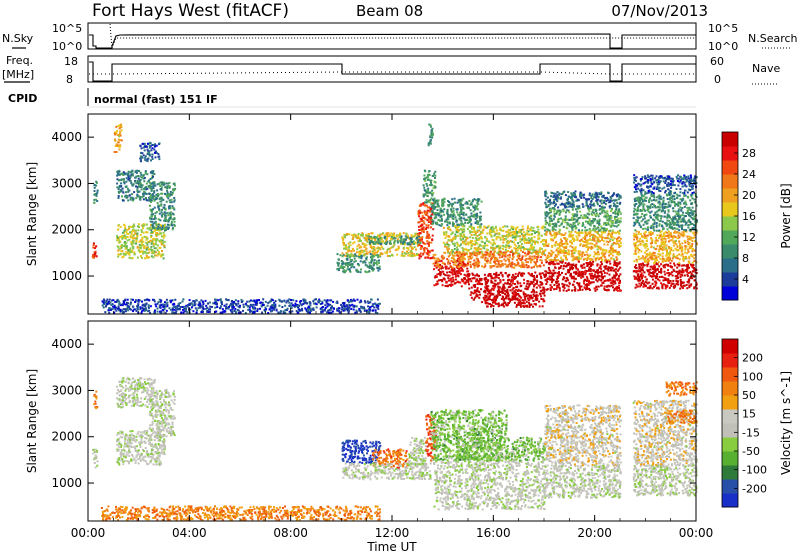 This screenshot has height=558, width=800. Describe the element at coordinates (19, 60) in the screenshot. I see `freq-label-1: Freq.` at that location.